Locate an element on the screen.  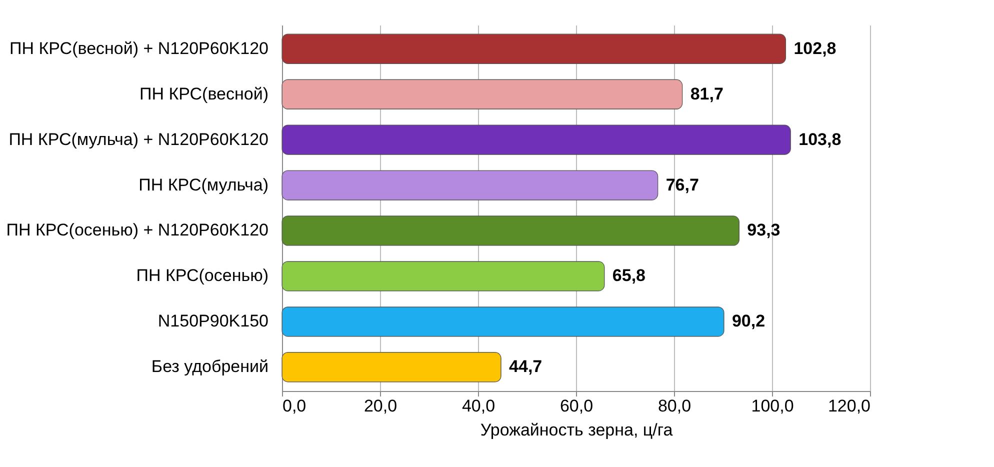
data-label: 93,3 is located at coordinates (763, 230).